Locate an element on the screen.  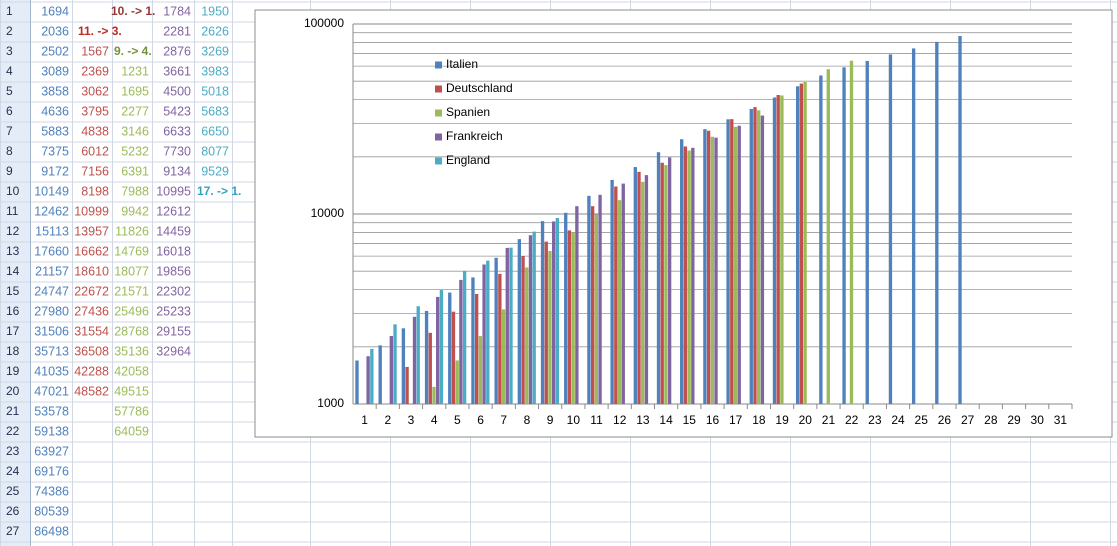
cell-value: 86498 is located at coordinates (51, 531).